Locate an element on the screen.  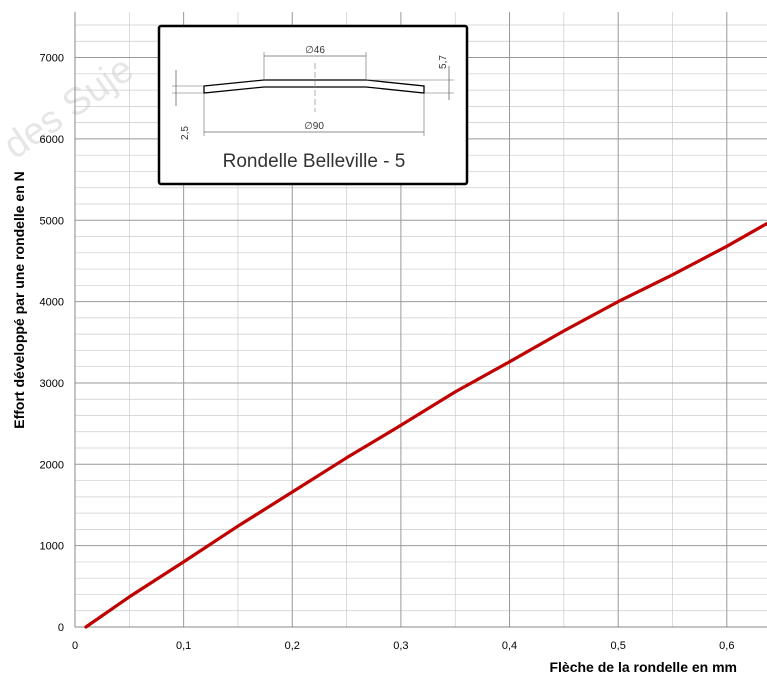
x-tick-labels: 0 0,1 0,2 0,3 0,4 0,5 0,6 is located at coordinates (403, 646).